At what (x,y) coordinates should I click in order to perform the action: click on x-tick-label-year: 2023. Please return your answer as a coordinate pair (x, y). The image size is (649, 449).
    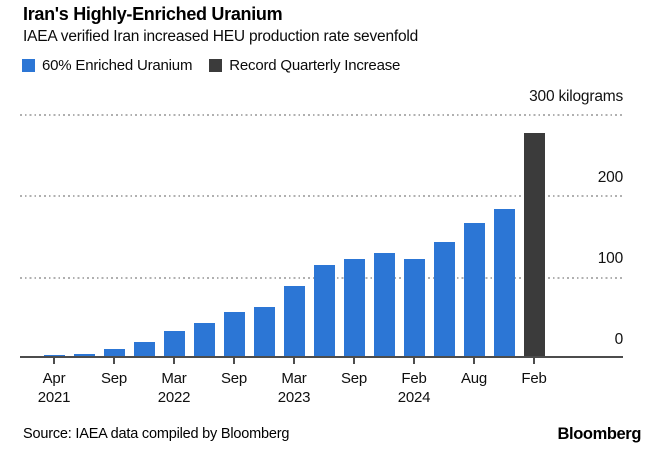
    Looking at the image, I should click on (294, 397).